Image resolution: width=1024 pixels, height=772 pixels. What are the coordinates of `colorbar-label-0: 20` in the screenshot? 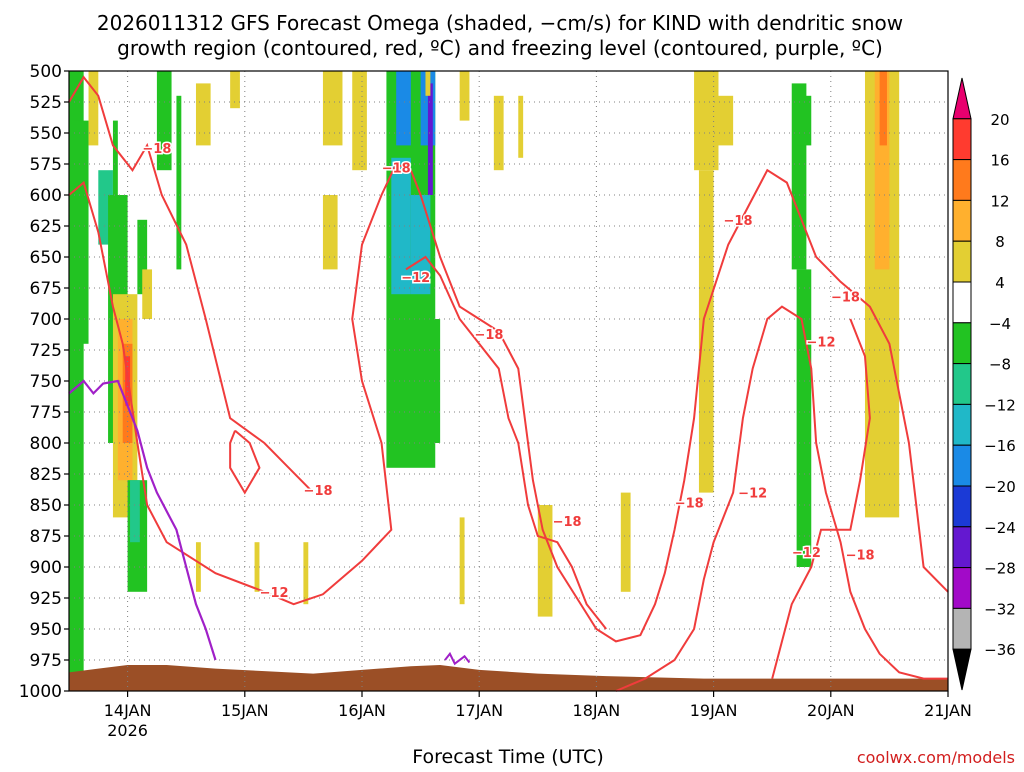 It's located at (999, 120).